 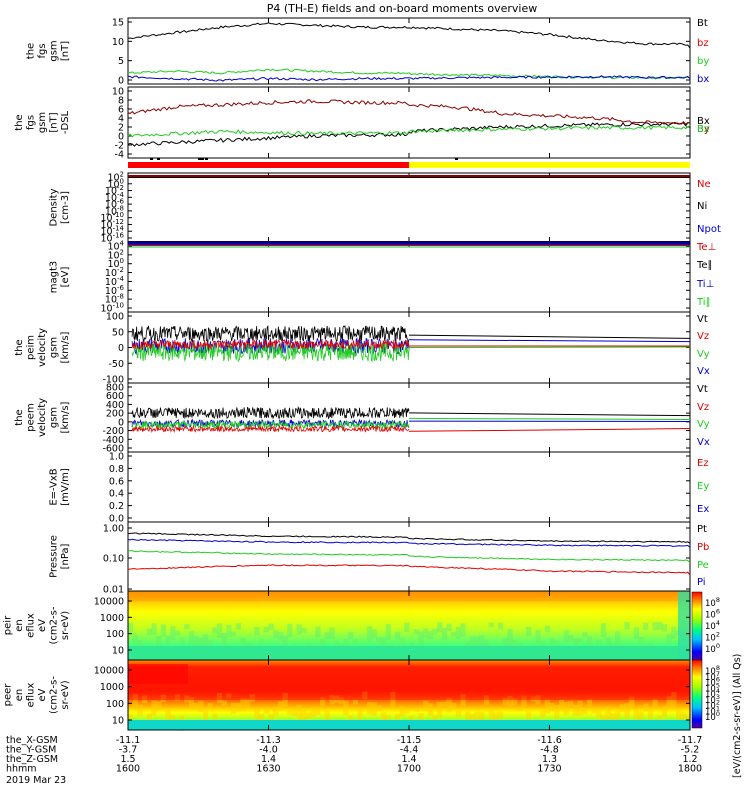 I want to click on y-tick-label: 0.4, so click(x=116, y=494).